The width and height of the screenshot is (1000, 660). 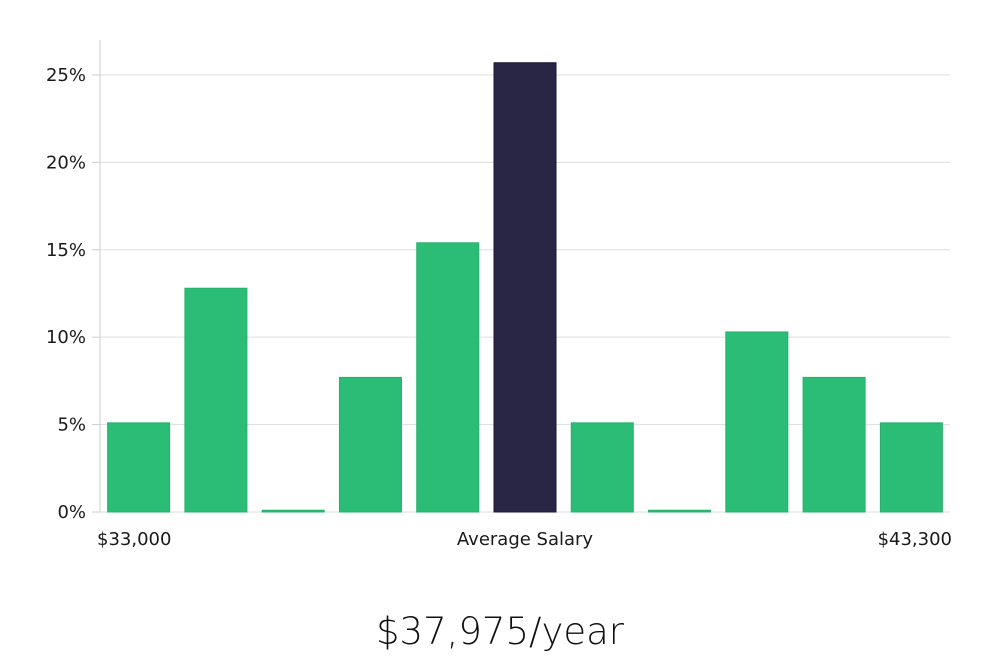 I want to click on x-center-label: Average Salary, so click(x=525, y=539).